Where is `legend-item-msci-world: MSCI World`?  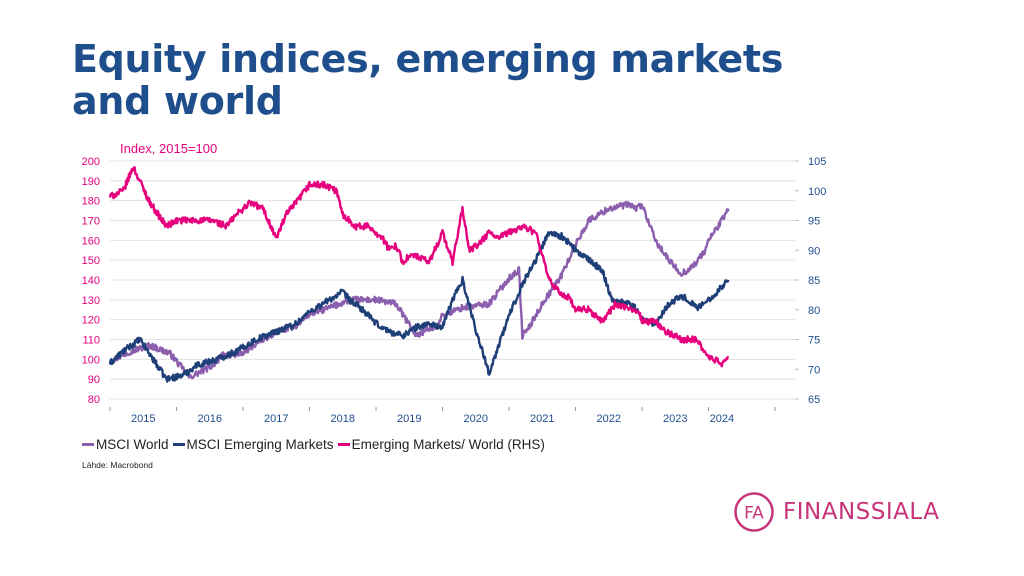 legend-item-msci-world: MSCI World is located at coordinates (125, 444).